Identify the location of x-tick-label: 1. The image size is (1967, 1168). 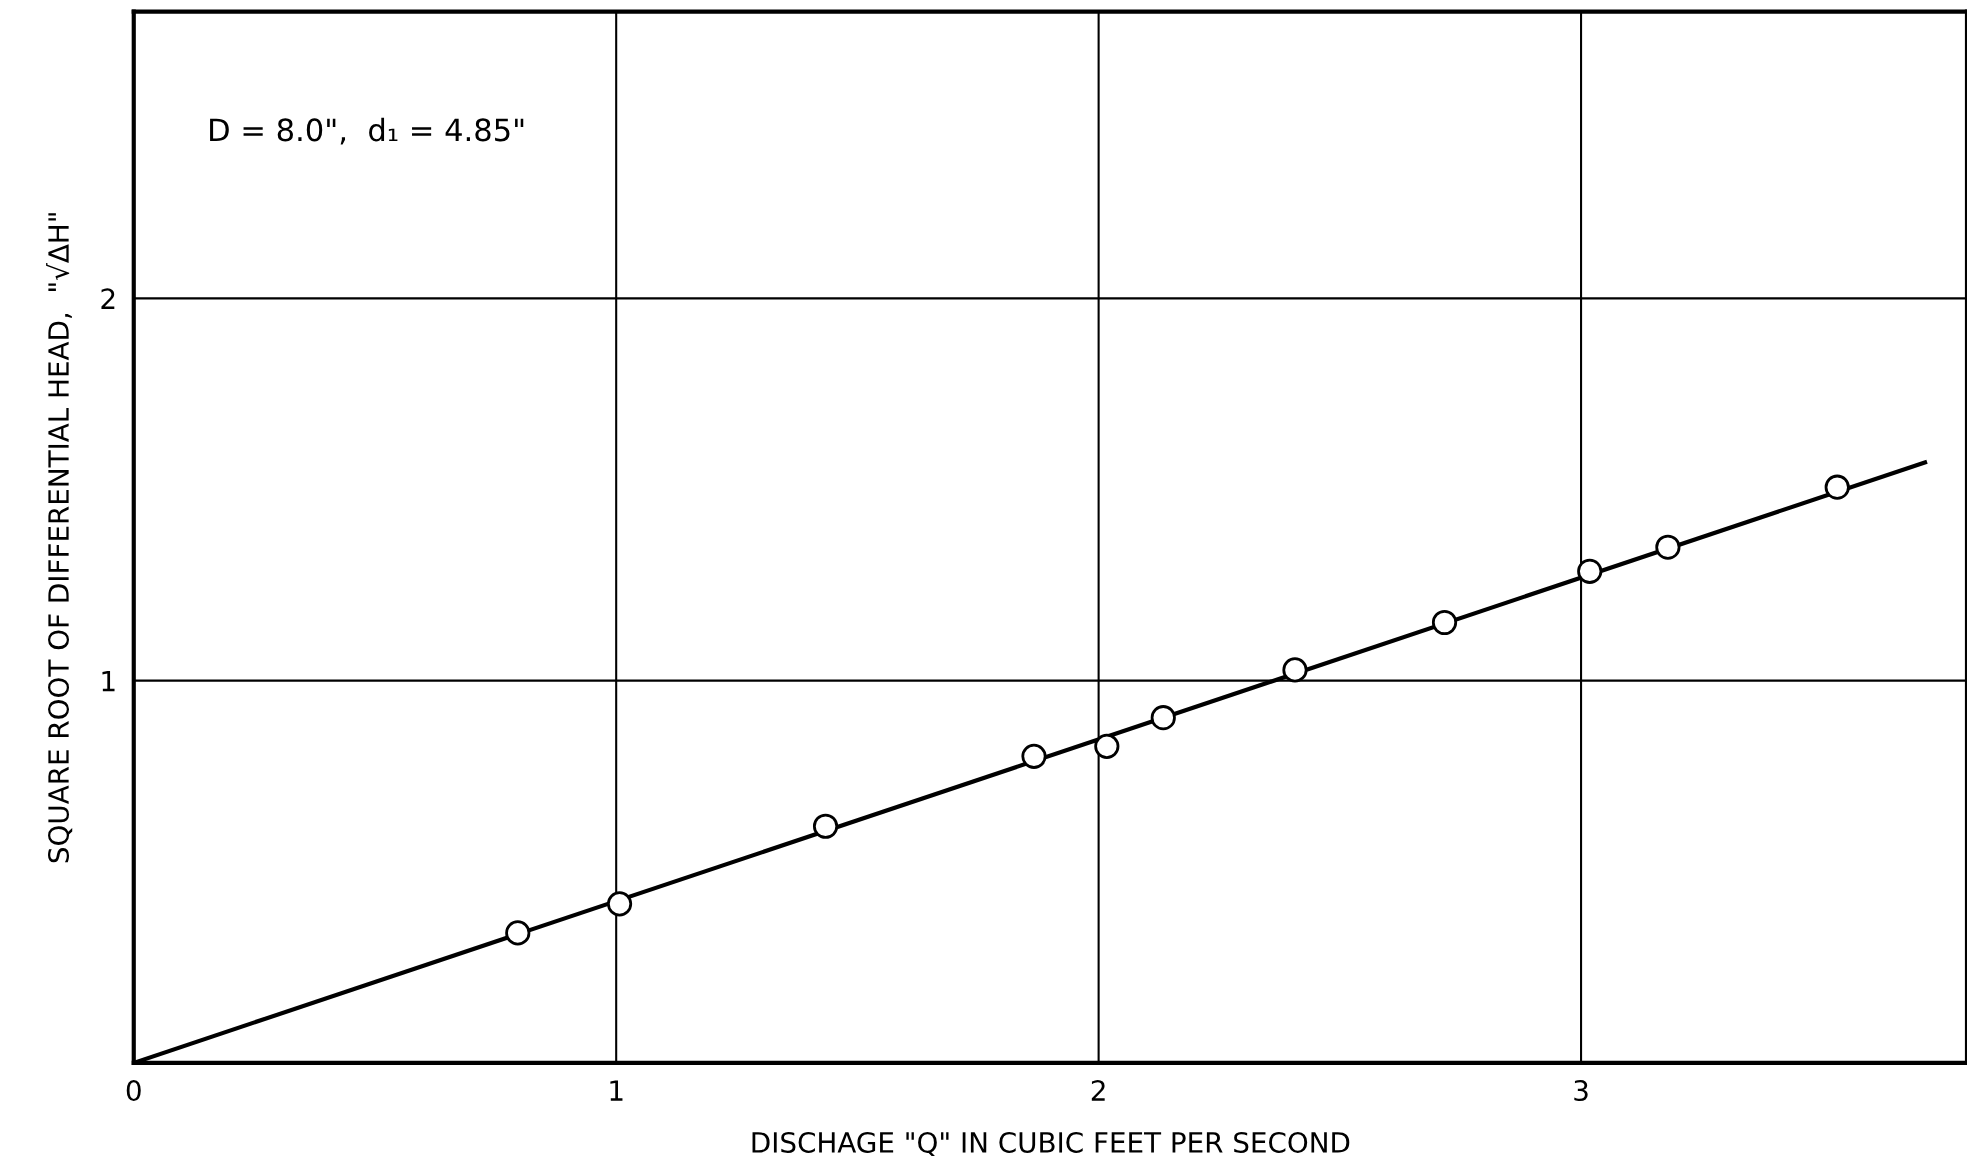
(616, 1090).